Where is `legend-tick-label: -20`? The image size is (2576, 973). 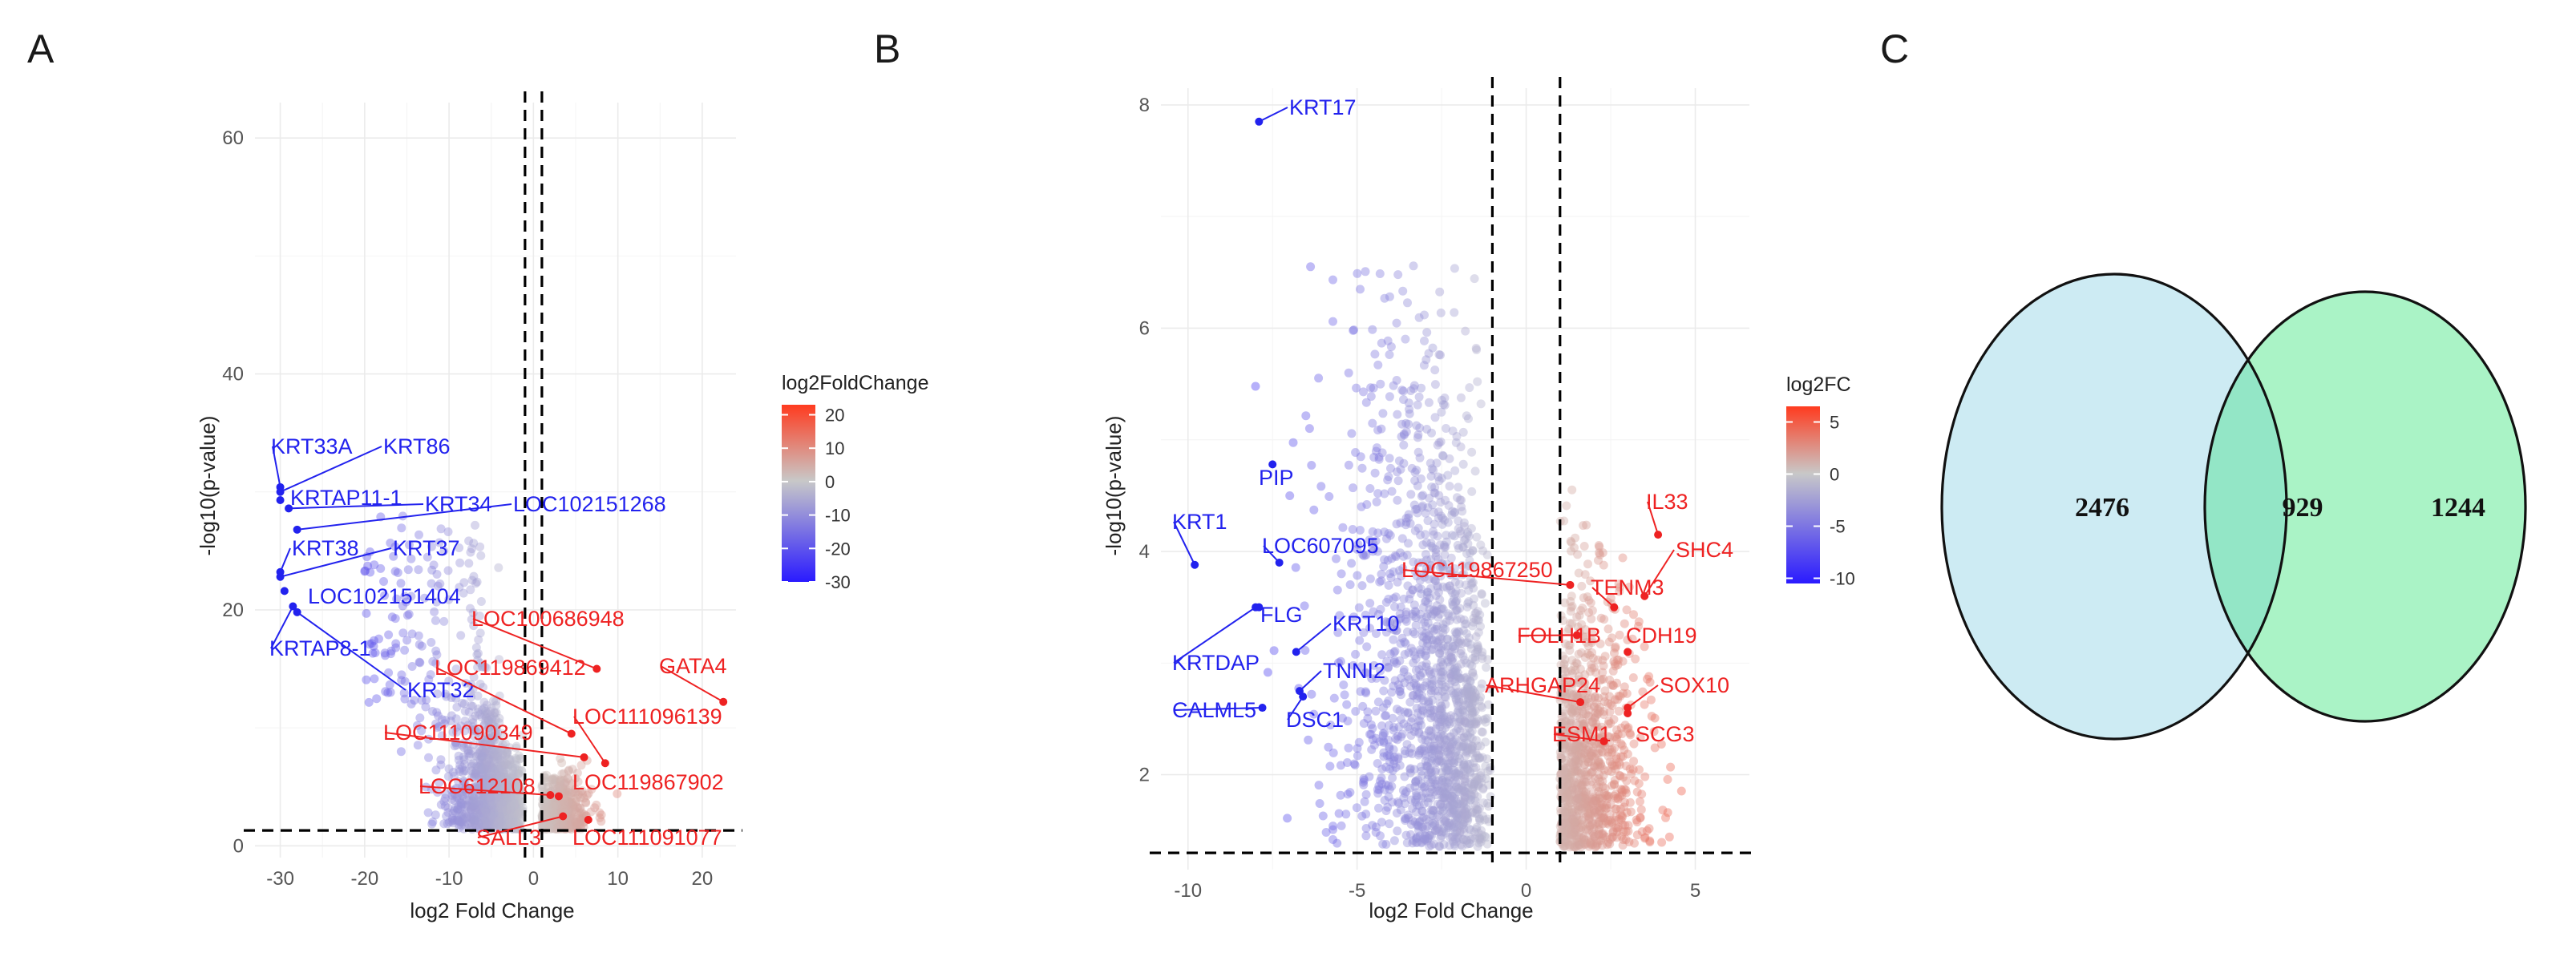 legend-tick-label: -20 is located at coordinates (838, 549).